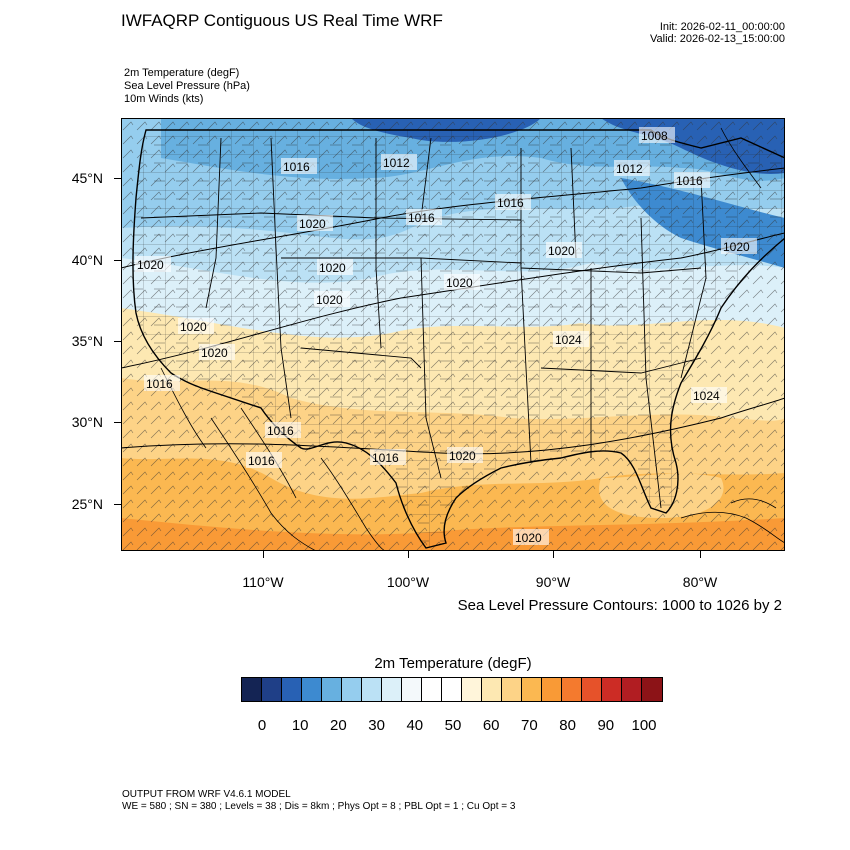  I want to click on lon-label: 90°W, so click(553, 582).